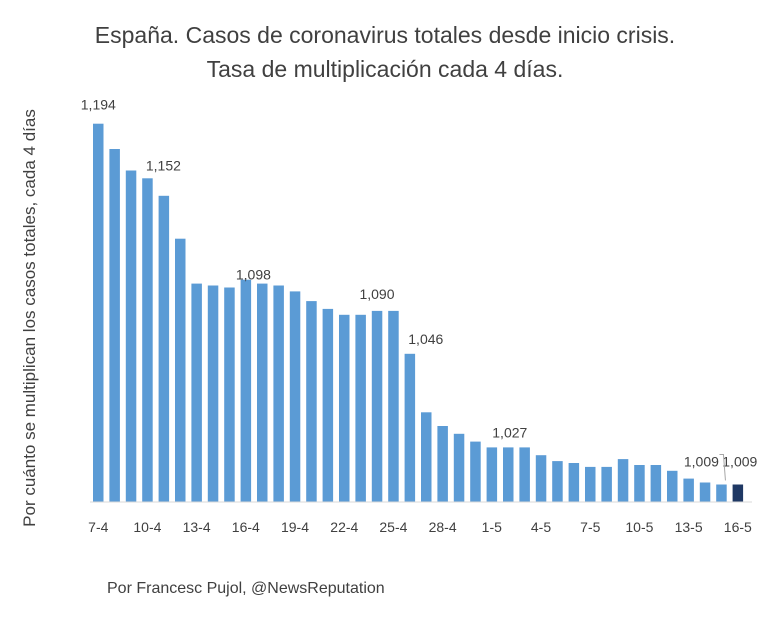 This screenshot has height=629, width=770. I want to click on x-tick-label: 19-4, so click(295, 527).